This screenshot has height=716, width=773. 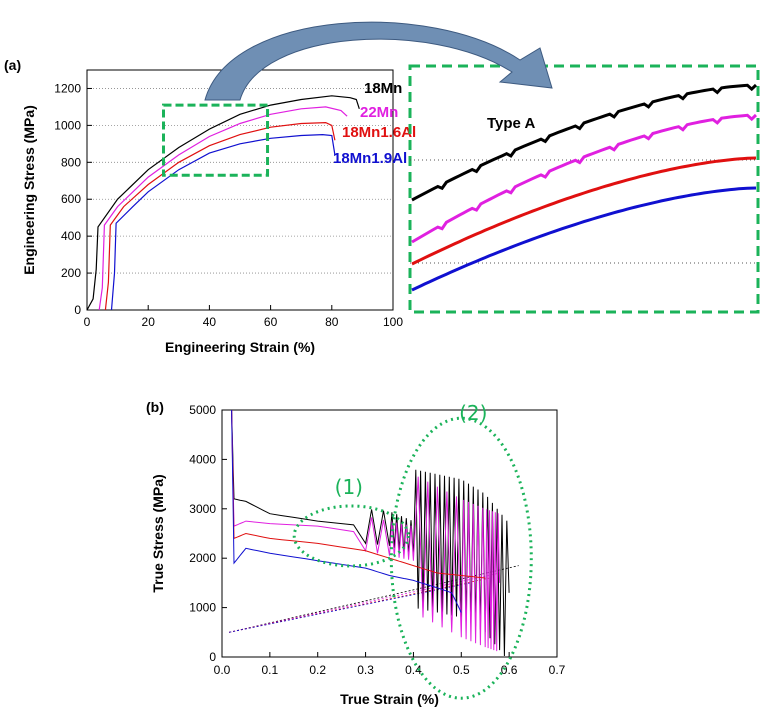 I want to click on zoom-series-18Mn1.6Al, so click(x=584, y=211).